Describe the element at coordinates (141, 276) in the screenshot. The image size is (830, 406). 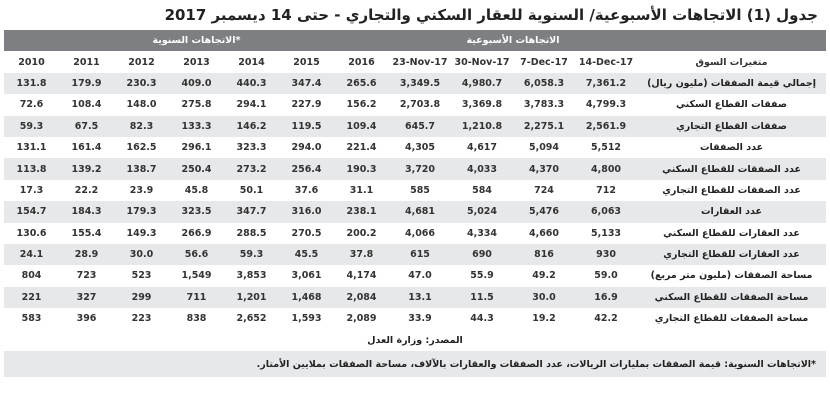
I see `table-cell: 523` at that location.